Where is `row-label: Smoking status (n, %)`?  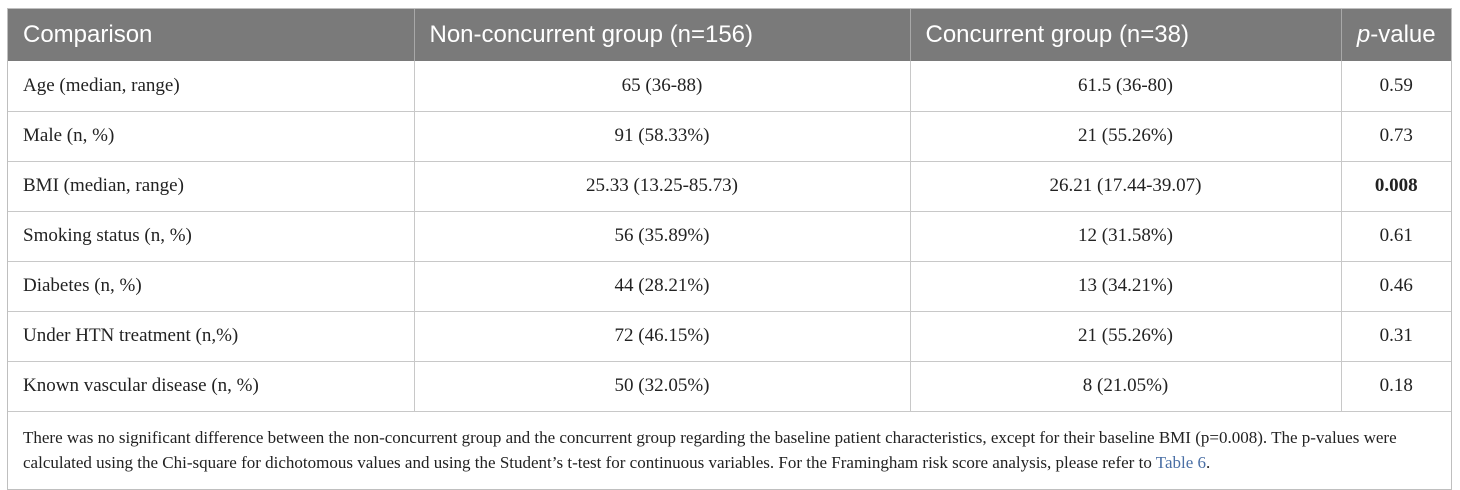 row-label: Smoking status (n, %) is located at coordinates (211, 236).